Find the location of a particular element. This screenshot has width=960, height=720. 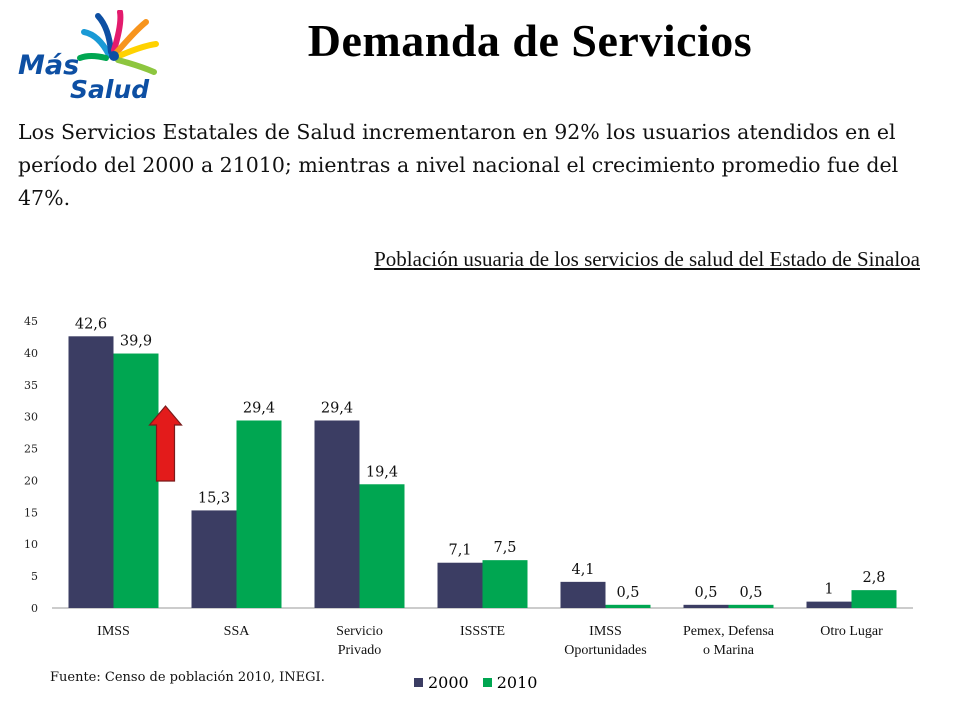

data-label-2000: 15,3 is located at coordinates (214, 498).